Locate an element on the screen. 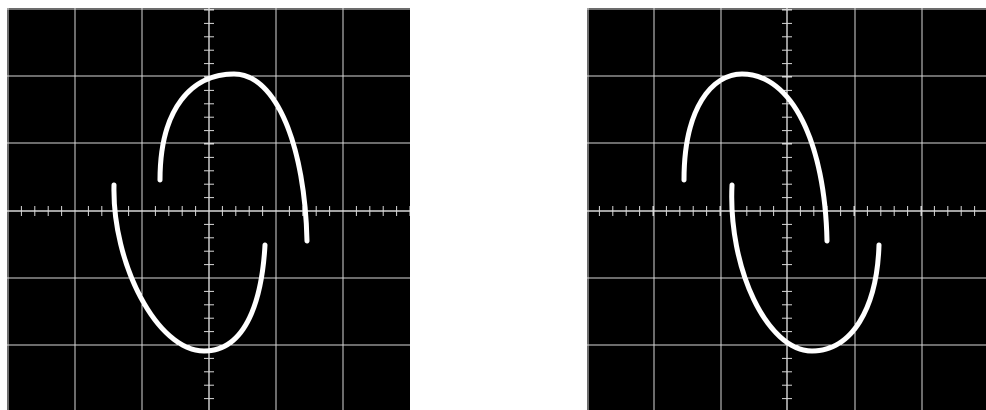 The width and height of the screenshot is (986, 410). trace-upper-left is located at coordinates (233, 157).